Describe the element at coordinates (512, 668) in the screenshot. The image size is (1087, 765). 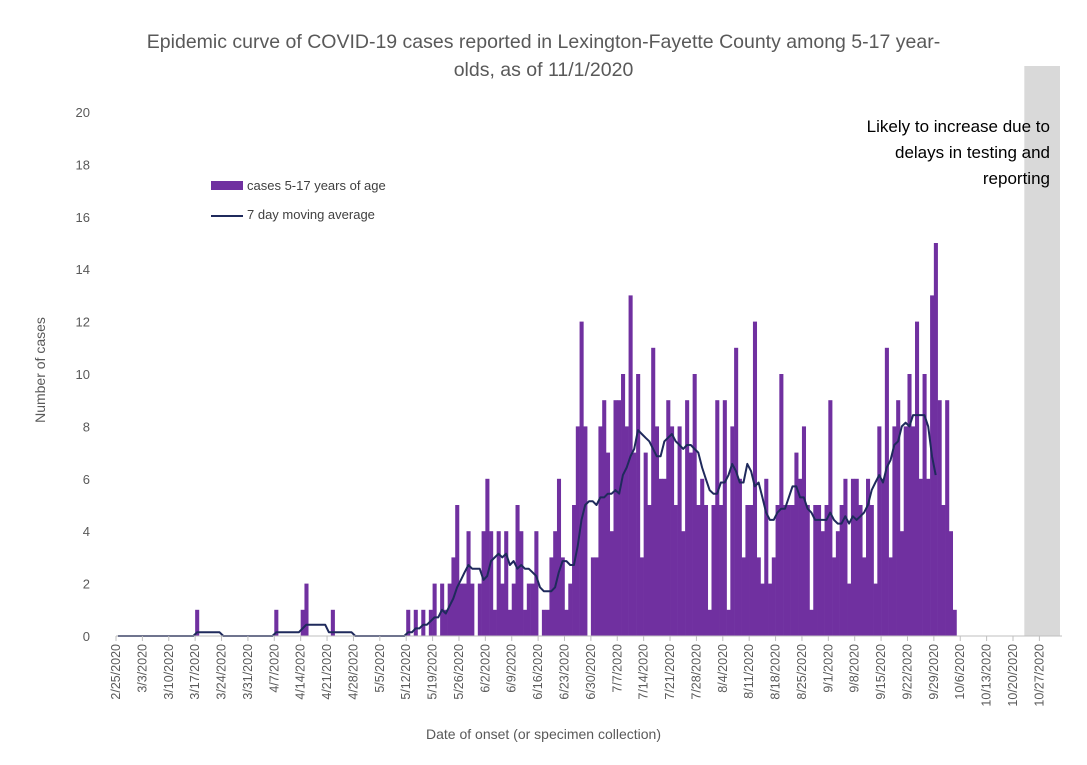
I see `x-tick-label: 6/9/2020` at that location.